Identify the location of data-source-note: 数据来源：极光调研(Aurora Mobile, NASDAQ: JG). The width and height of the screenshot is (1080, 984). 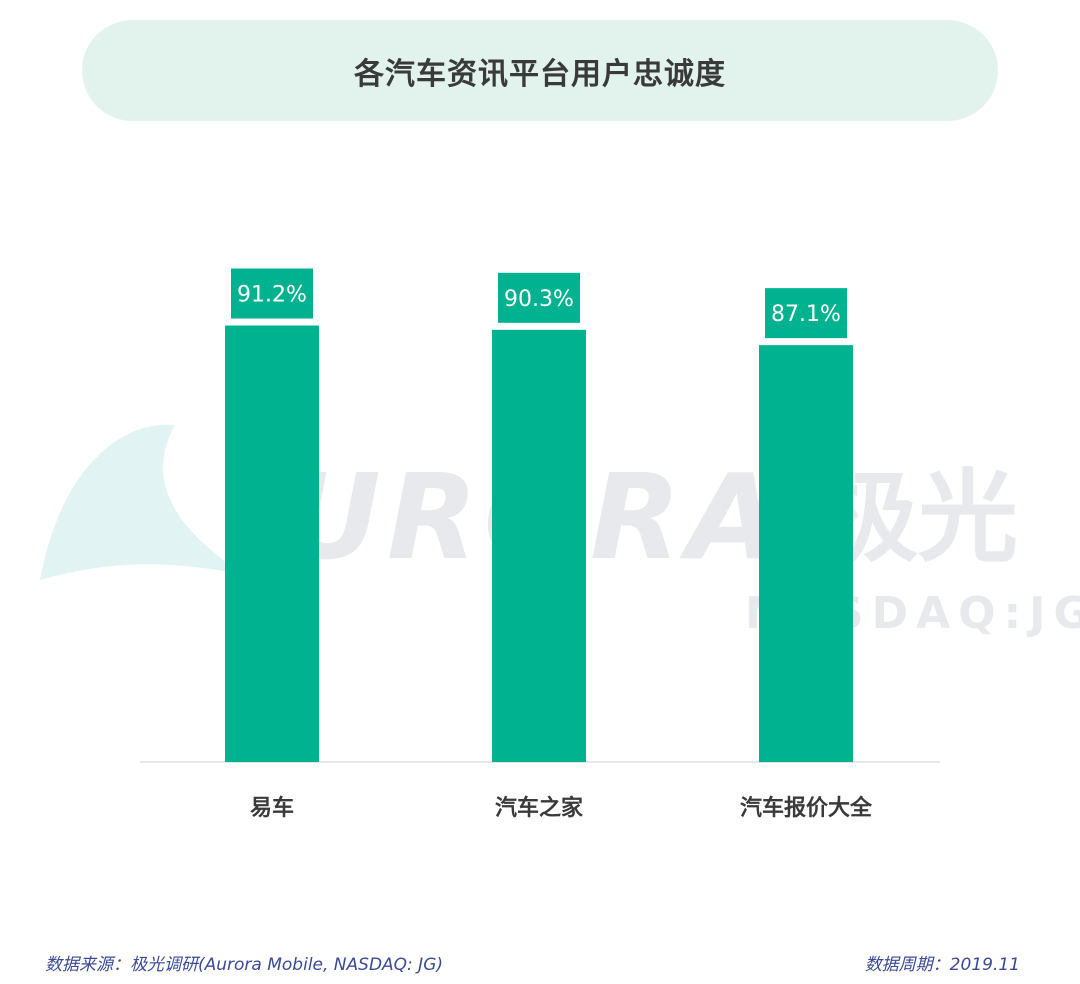
(244, 965).